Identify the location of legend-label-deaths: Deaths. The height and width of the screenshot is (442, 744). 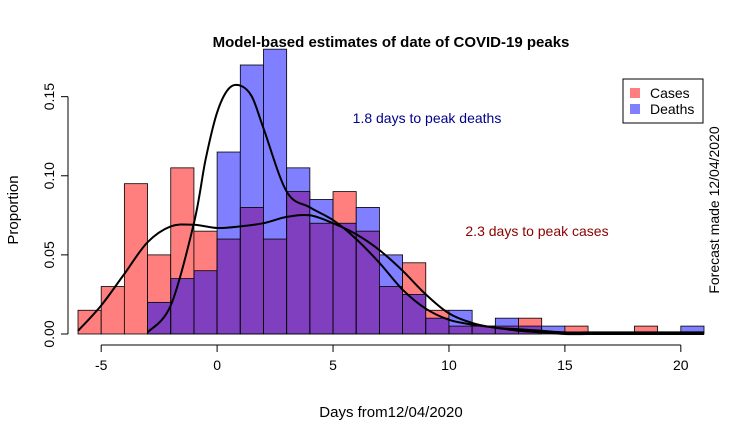
(672, 109).